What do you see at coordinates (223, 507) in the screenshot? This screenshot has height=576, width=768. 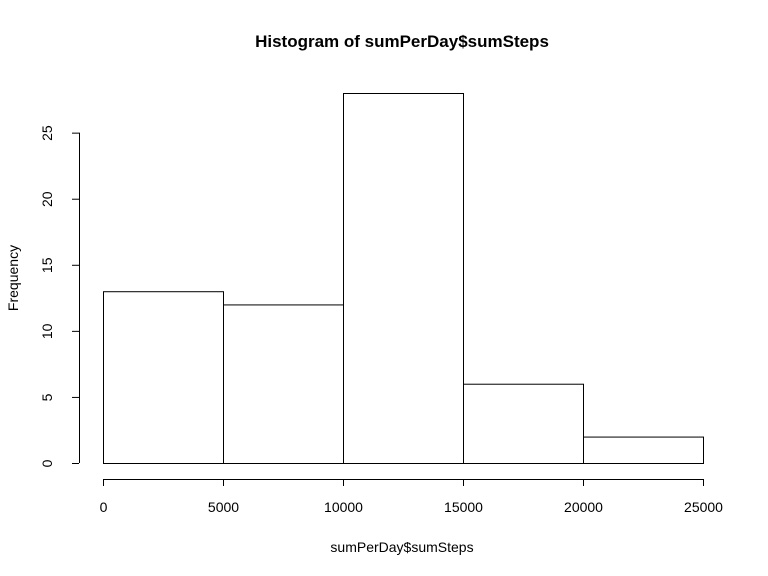 I see `x-tick-label-1: 5000` at bounding box center [223, 507].